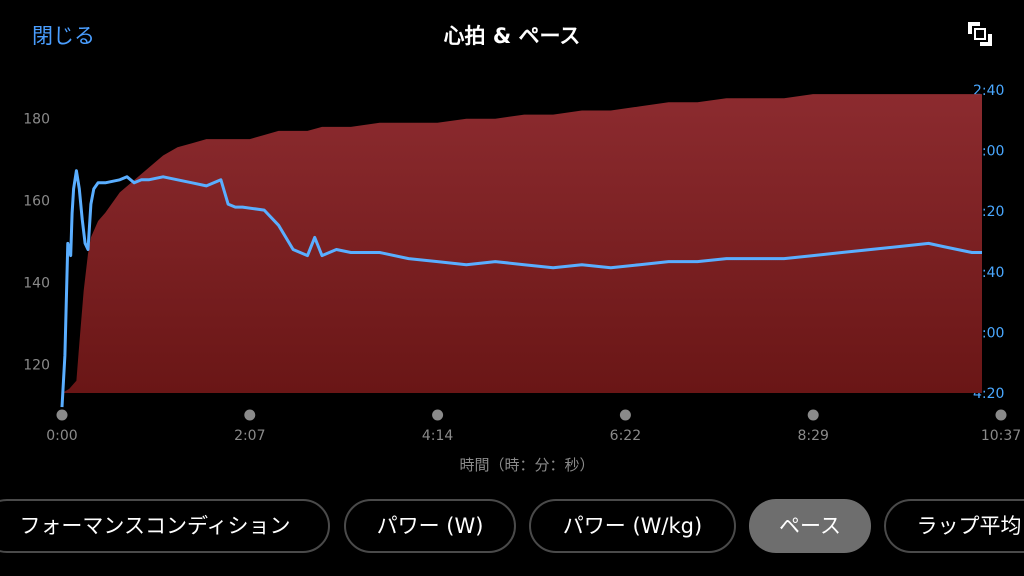 Image resolution: width=1024 pixels, height=576 pixels. What do you see at coordinates (812, 436) in the screenshot?
I see `x-tick-label: 8:29` at bounding box center [812, 436].